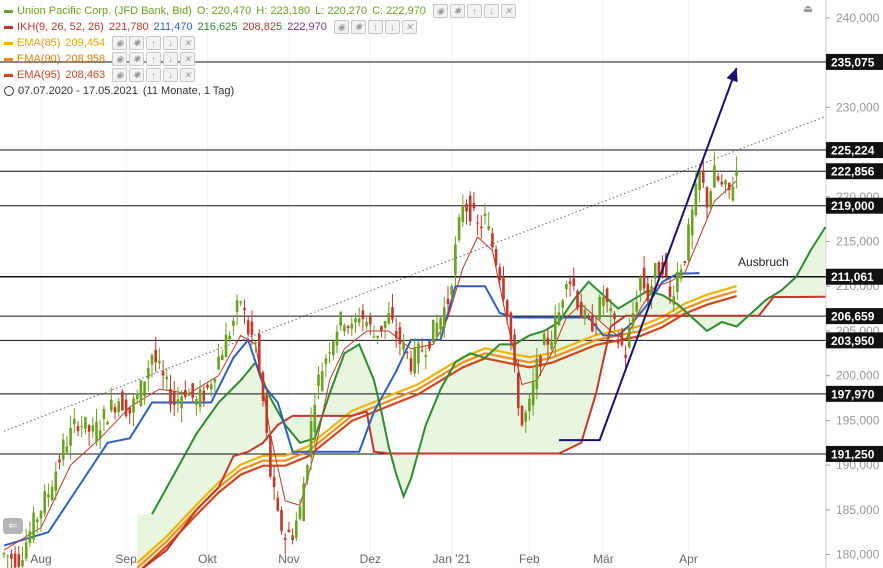  Describe the element at coordinates (858, 242) in the screenshot. I see `y-tick-label: 215,000` at that location.